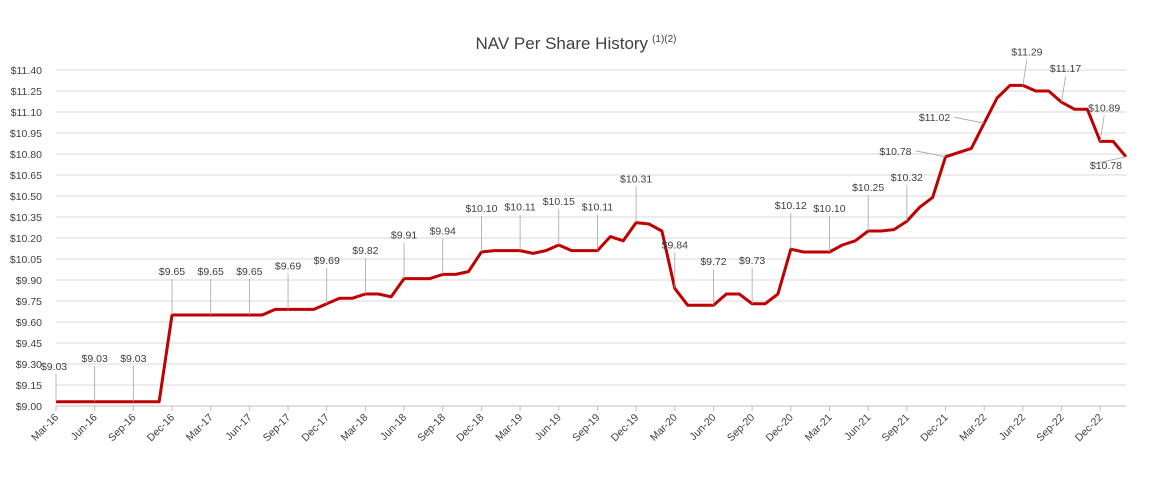 The width and height of the screenshot is (1152, 480). Describe the element at coordinates (26, 92) in the screenshot. I see `y-tick-label: $11.25` at that location.